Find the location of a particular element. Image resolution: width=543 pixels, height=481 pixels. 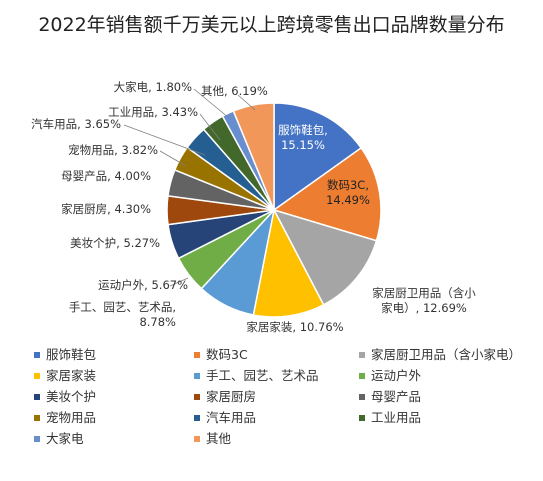

data-label-9: 宠物用品, 3.82% is located at coordinates (113, 150).